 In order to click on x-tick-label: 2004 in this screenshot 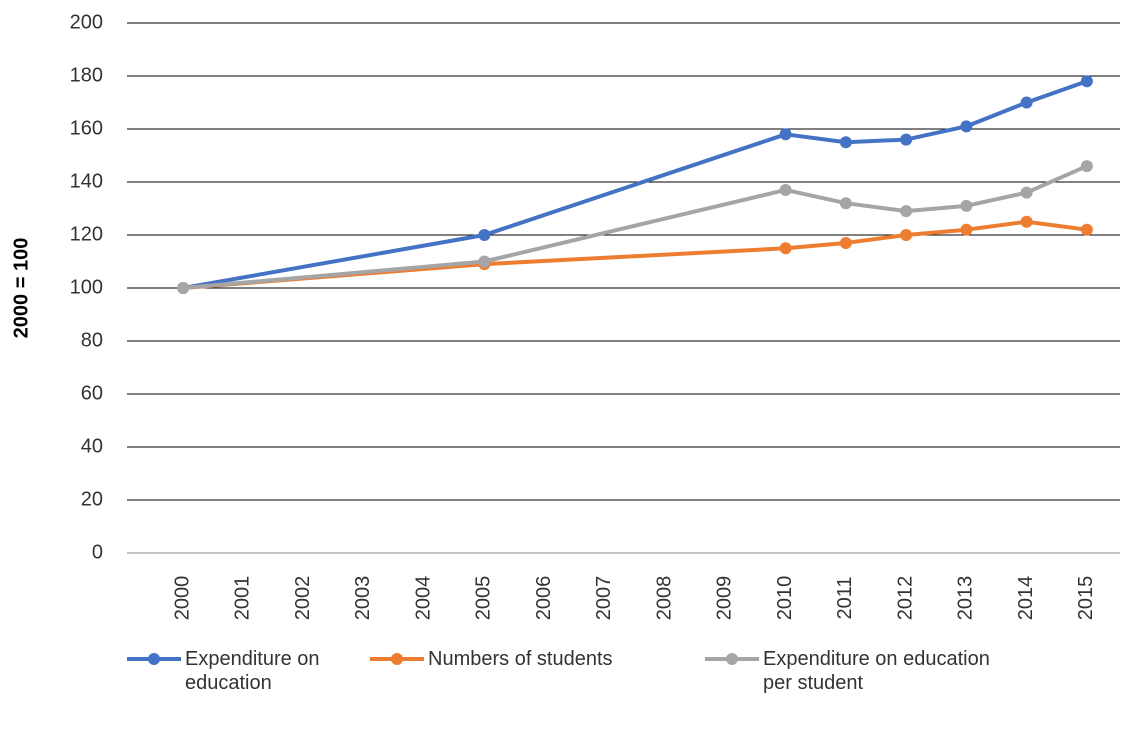, I will do `click(423, 598)`.